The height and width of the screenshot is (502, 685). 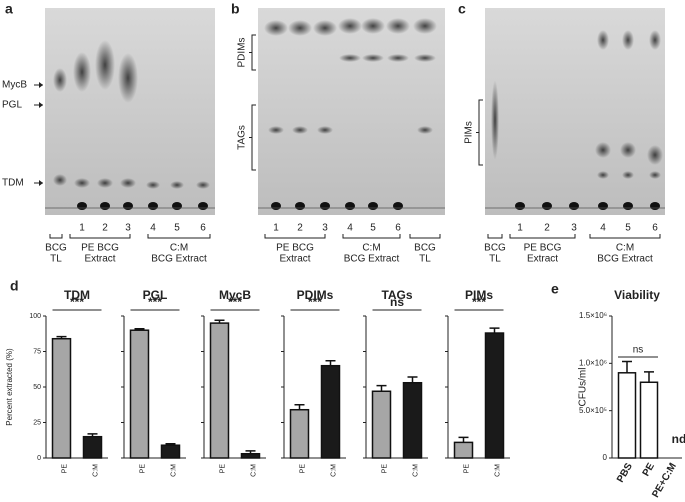 I want to click on group-label: TL, so click(x=425, y=259).